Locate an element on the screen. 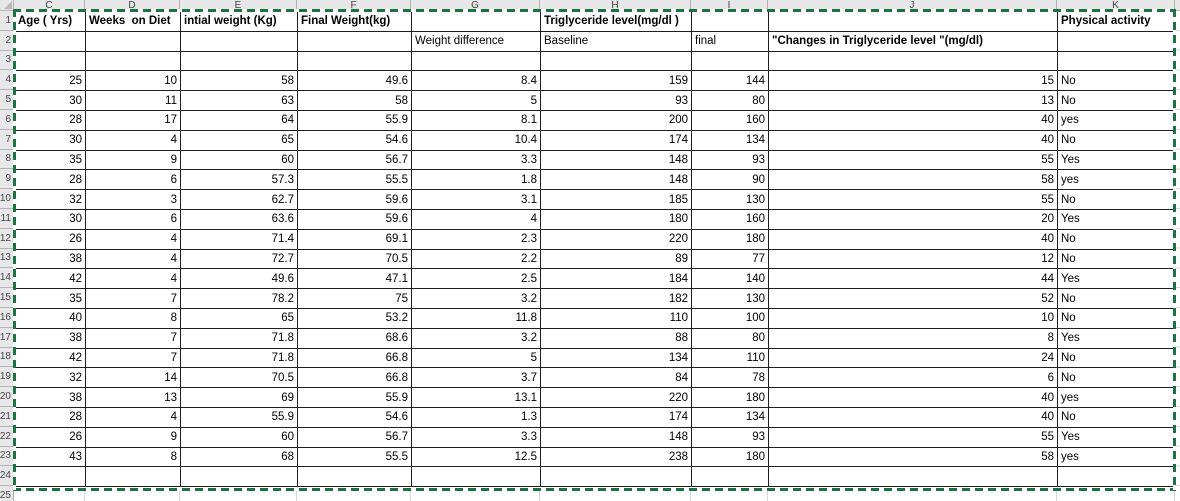  cell-I18: 110 is located at coordinates (730, 358).